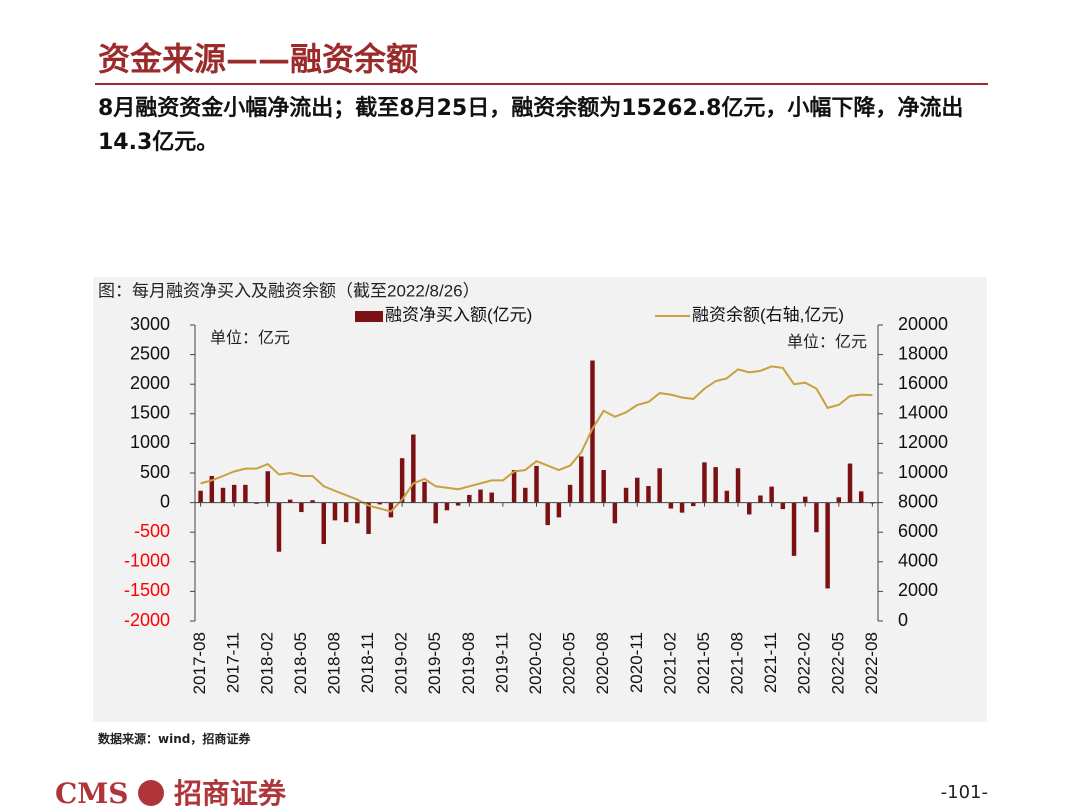  Describe the element at coordinates (923, 383) in the screenshot. I see `y2-tick-label: 16000` at that location.